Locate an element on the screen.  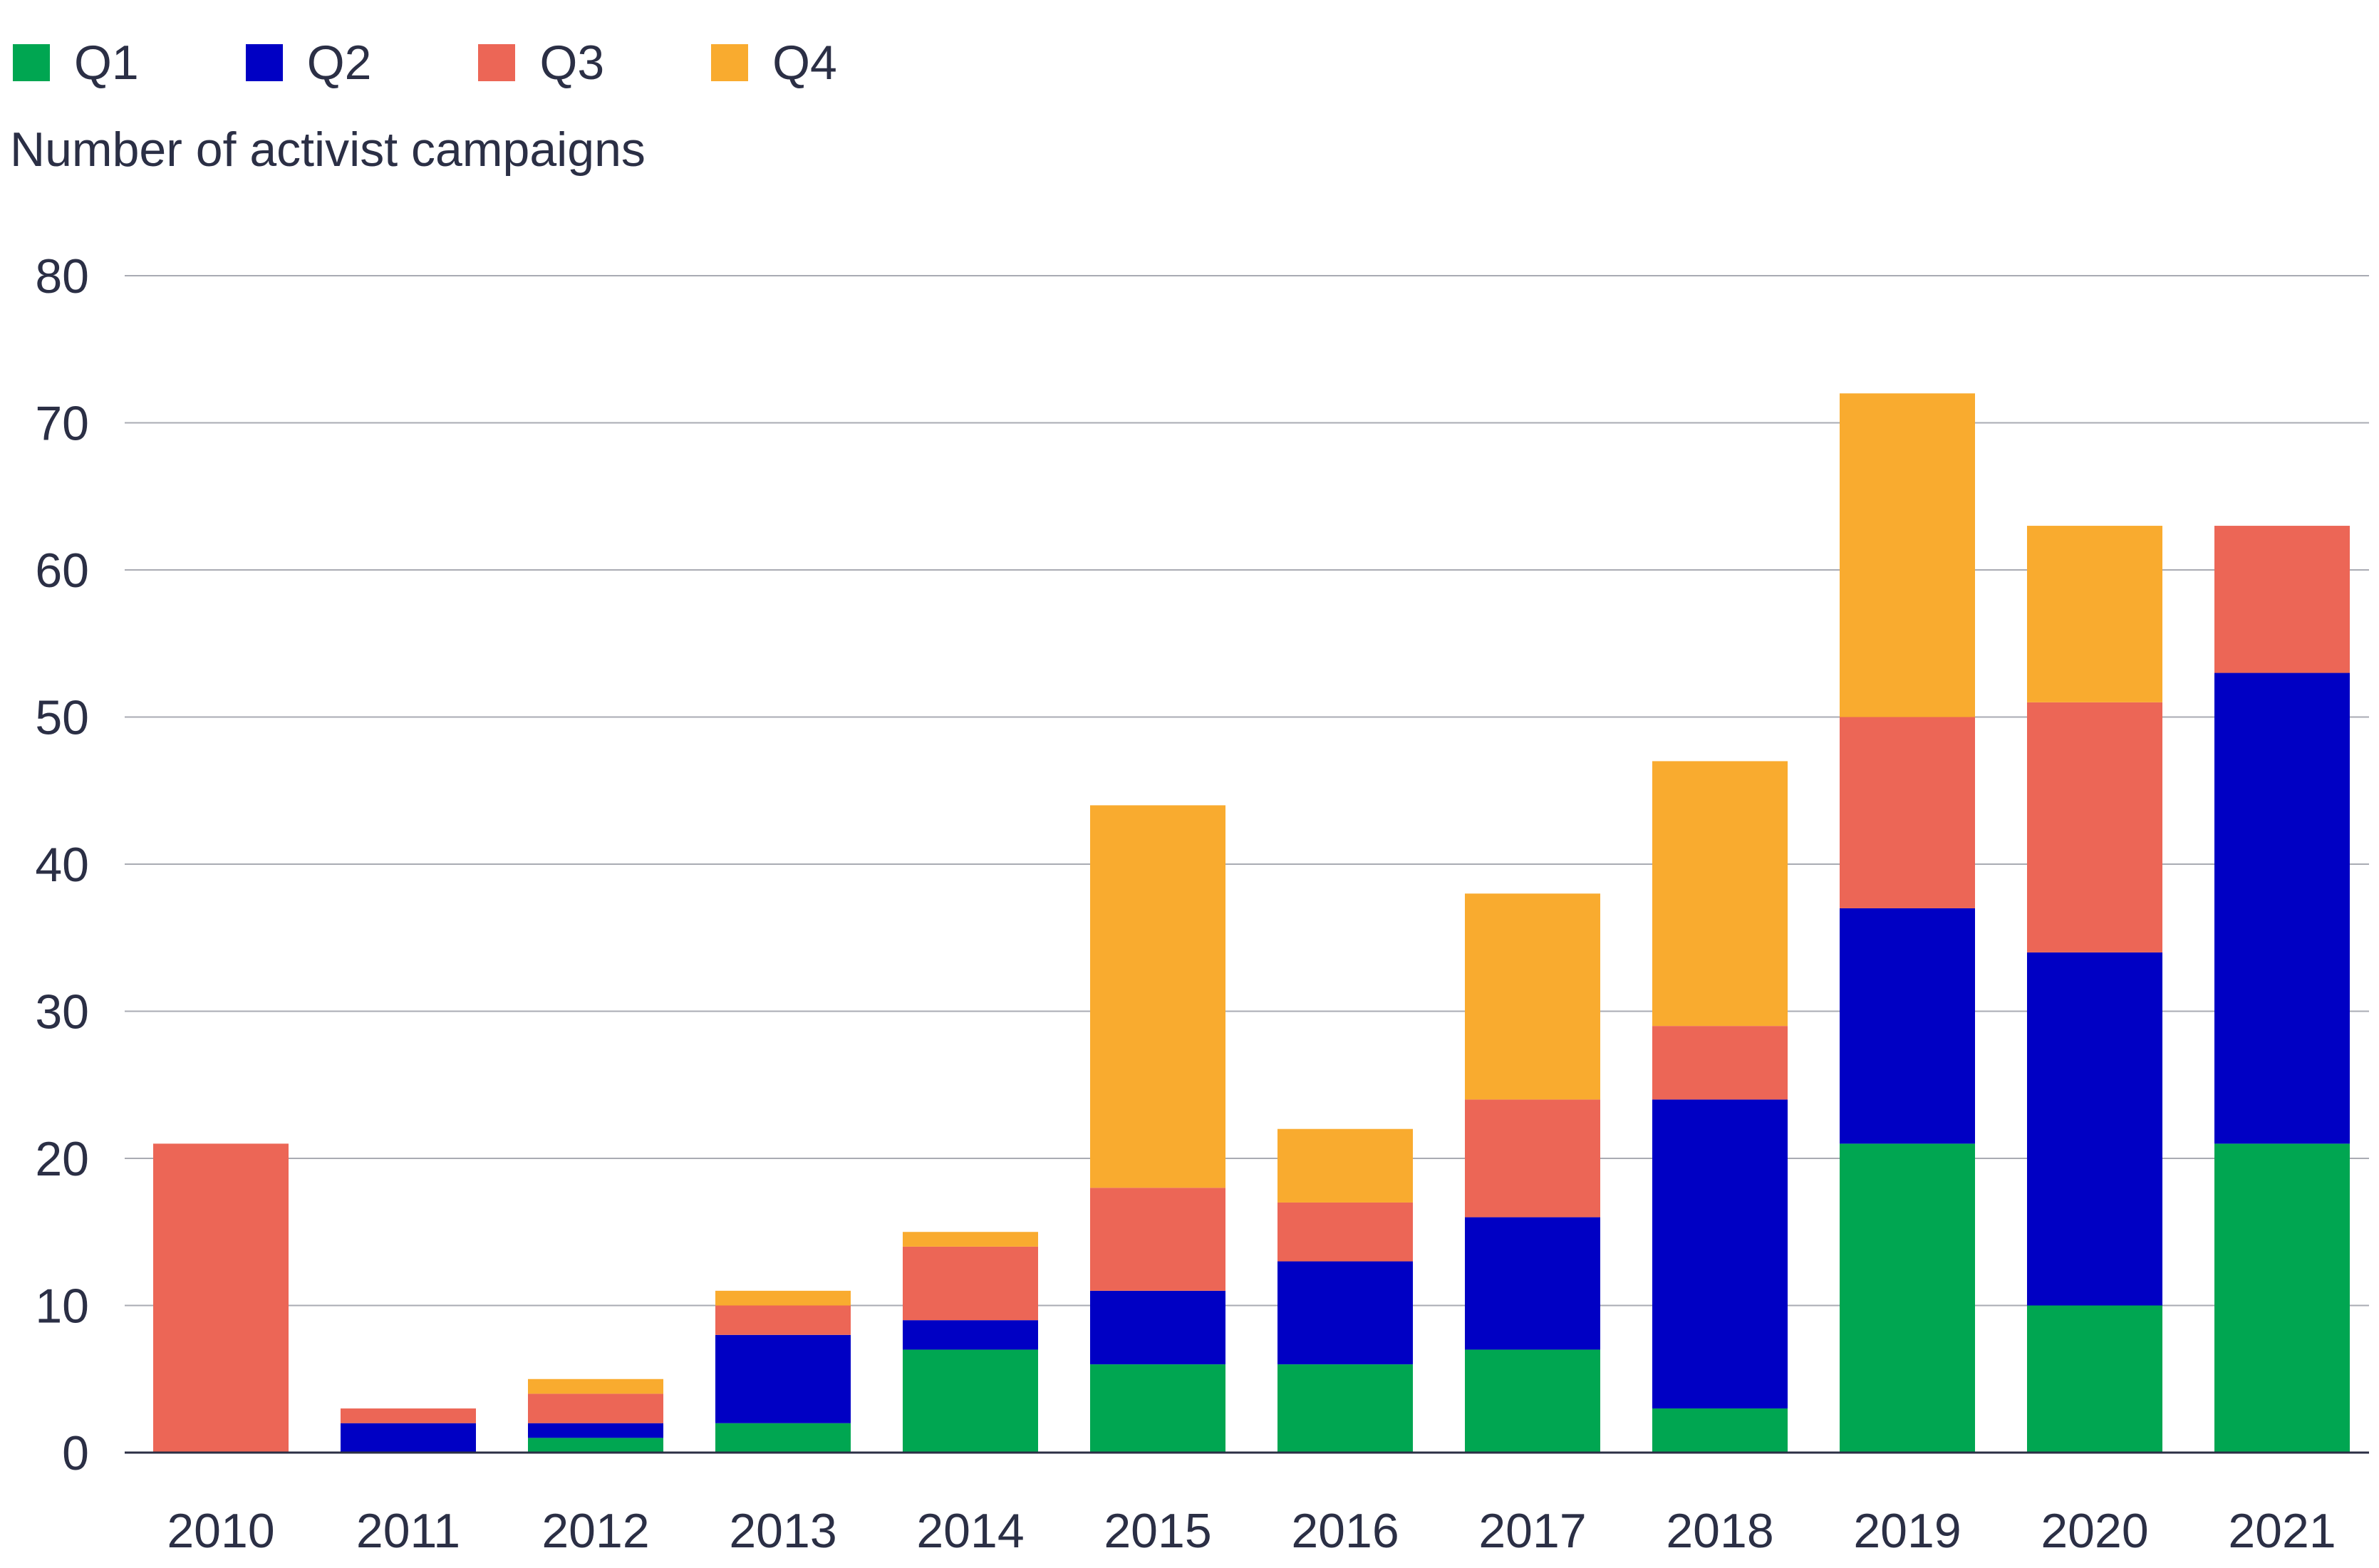
bar-2012-q4 is located at coordinates (595, 1386).